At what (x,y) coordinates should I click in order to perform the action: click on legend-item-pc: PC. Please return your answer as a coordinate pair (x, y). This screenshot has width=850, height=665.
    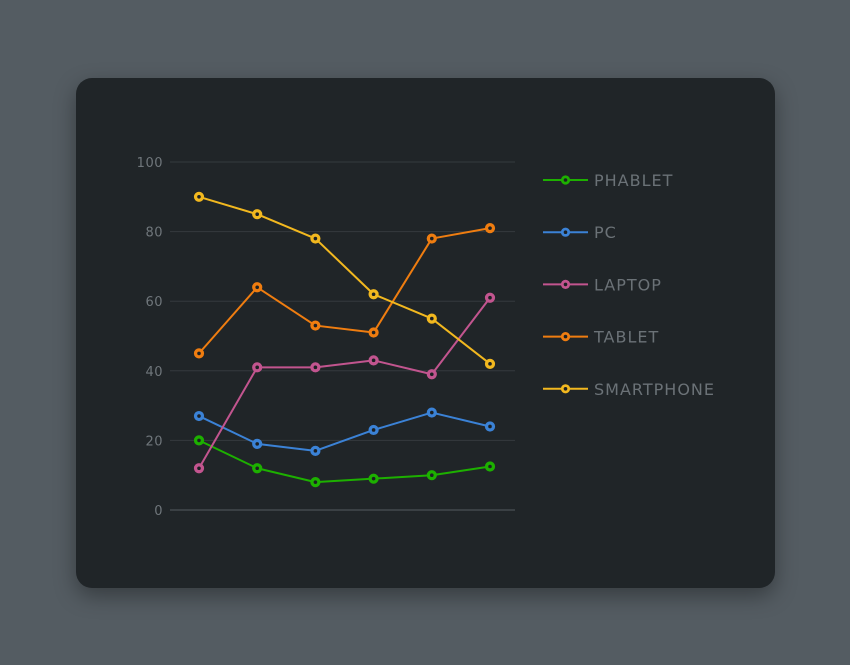
    Looking at the image, I should click on (580, 232).